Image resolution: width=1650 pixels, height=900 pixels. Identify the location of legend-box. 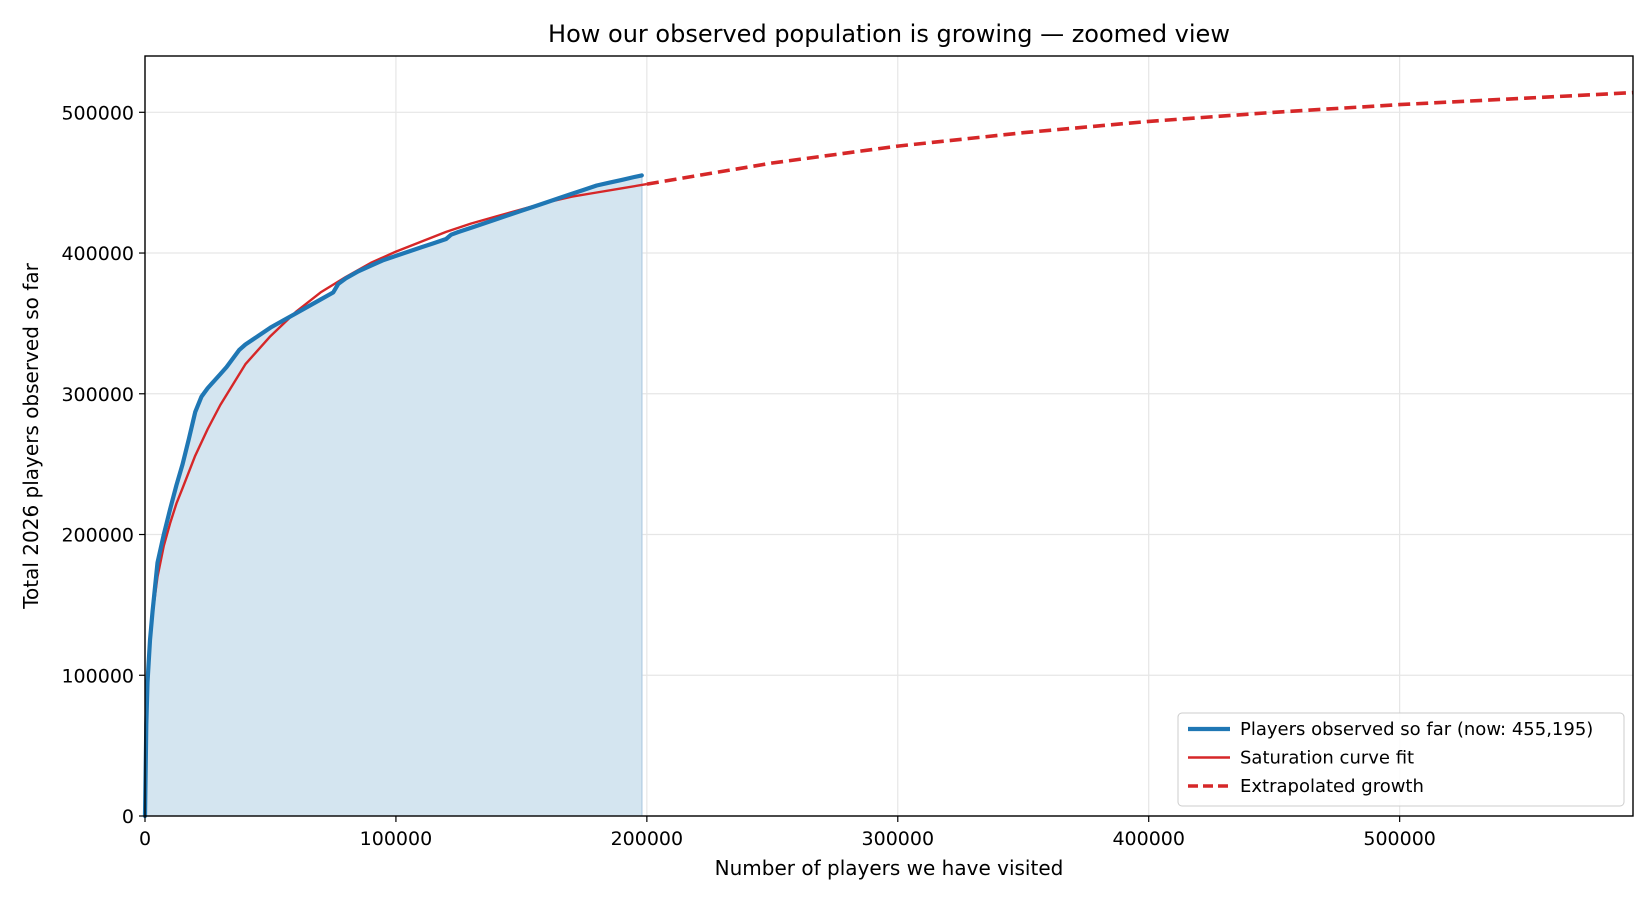
(1401, 759).